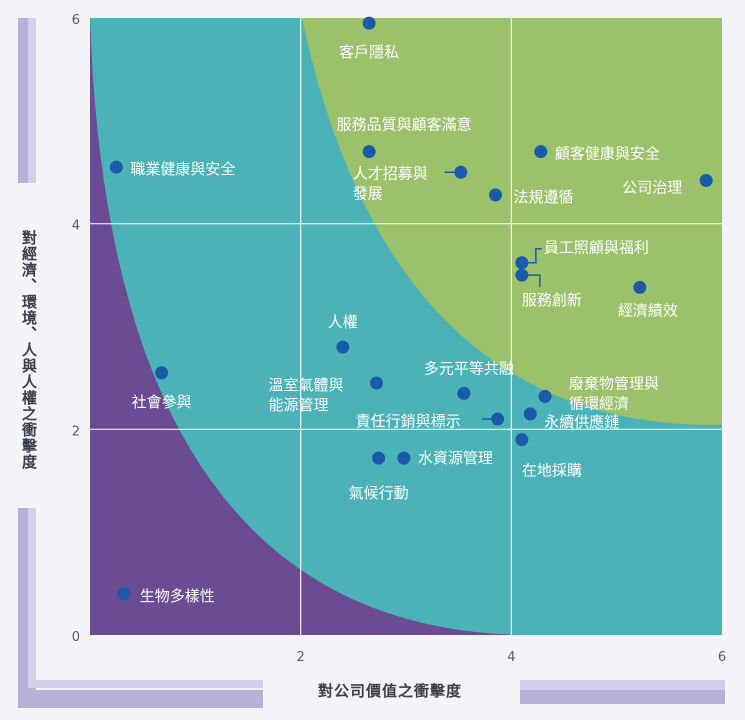 The height and width of the screenshot is (720, 745). Describe the element at coordinates (29, 350) in the screenshot. I see `y-axis-title: 對經濟、環境、人與人權之衝擊度` at that location.